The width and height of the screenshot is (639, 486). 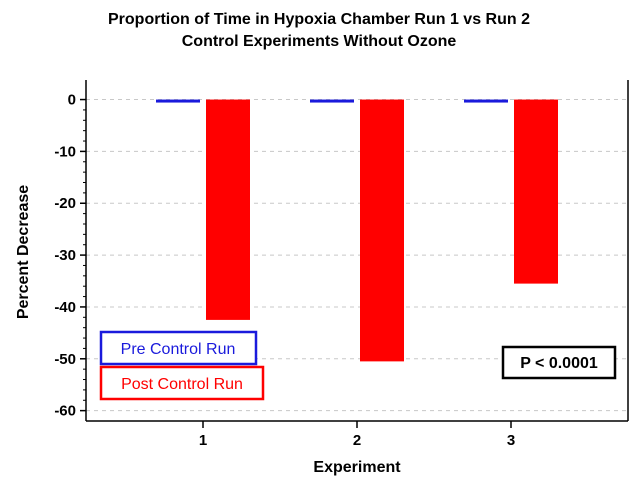 I want to click on legend-label-pre: Pre Control Run, so click(x=178, y=349).